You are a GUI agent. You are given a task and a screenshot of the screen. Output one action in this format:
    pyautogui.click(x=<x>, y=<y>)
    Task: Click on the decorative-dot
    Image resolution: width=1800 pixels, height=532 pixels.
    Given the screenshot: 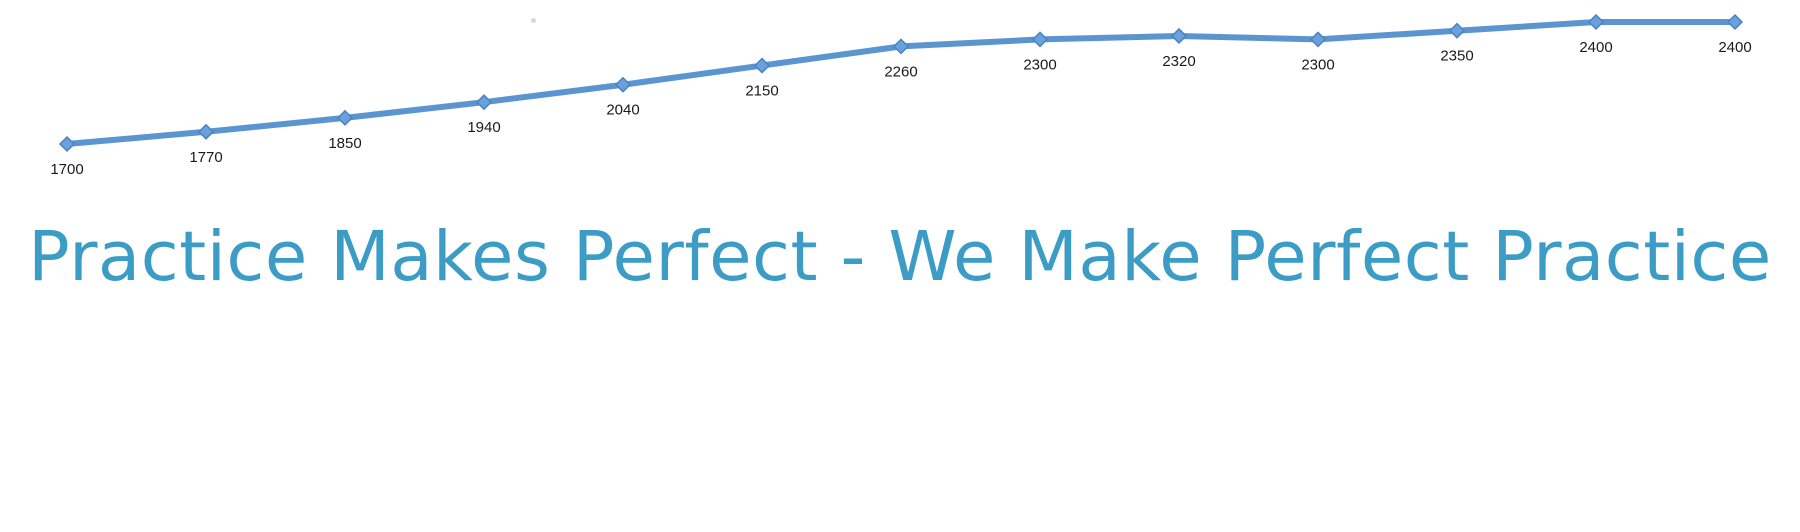 What is the action you would take?
    pyautogui.click(x=533, y=20)
    